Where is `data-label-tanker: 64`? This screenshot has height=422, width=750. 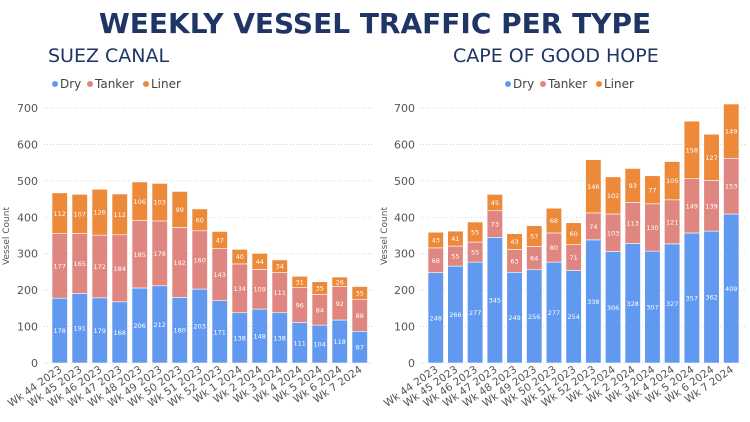
data-label-tanker: 64 is located at coordinates (534, 259).